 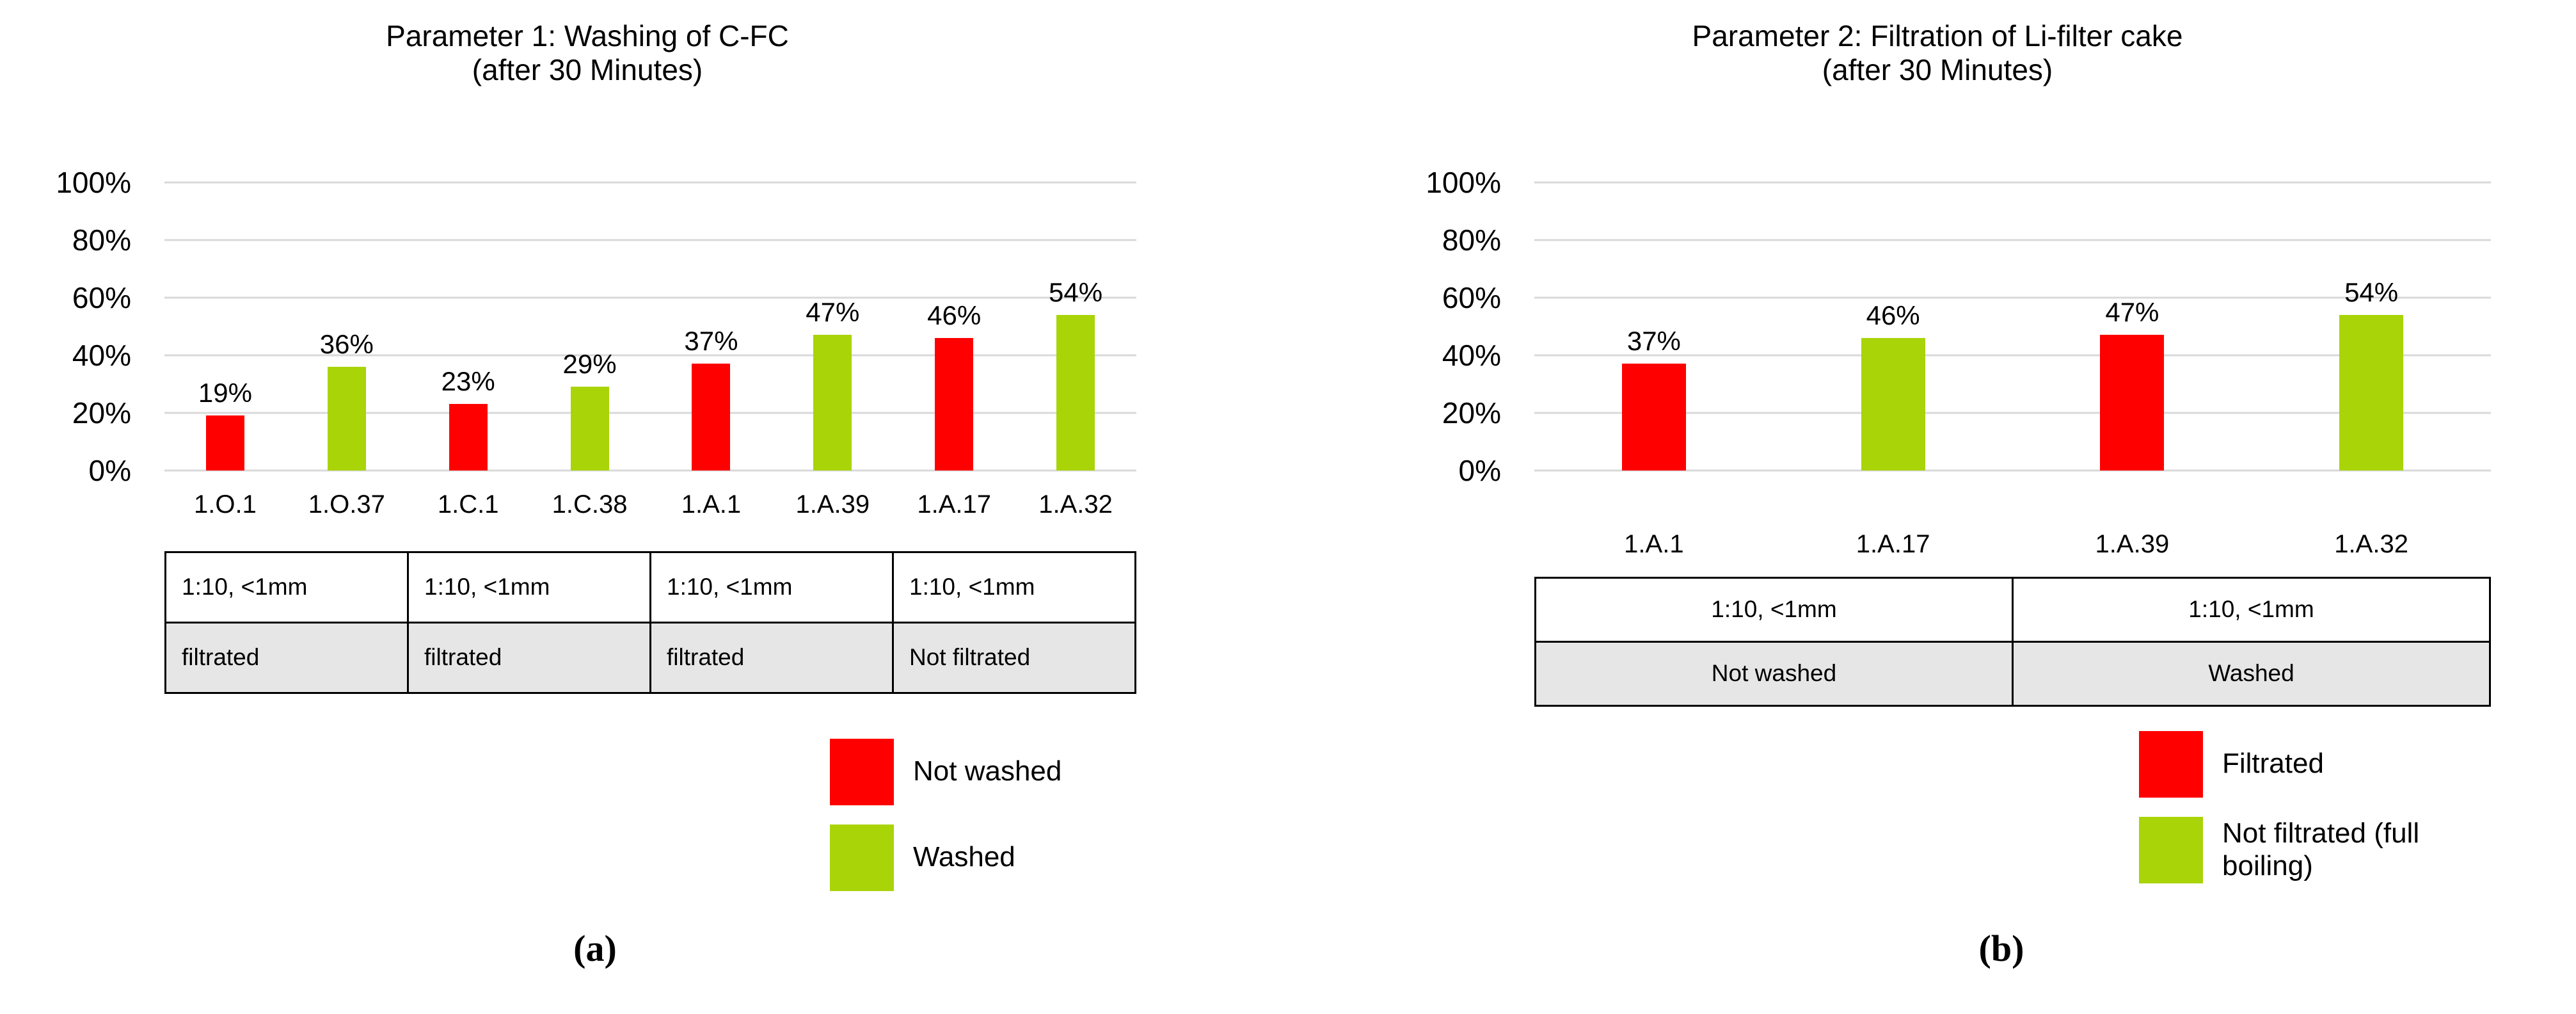 What do you see at coordinates (226, 504) in the screenshot?
I see `x-category-label: 1.O.1` at bounding box center [226, 504].